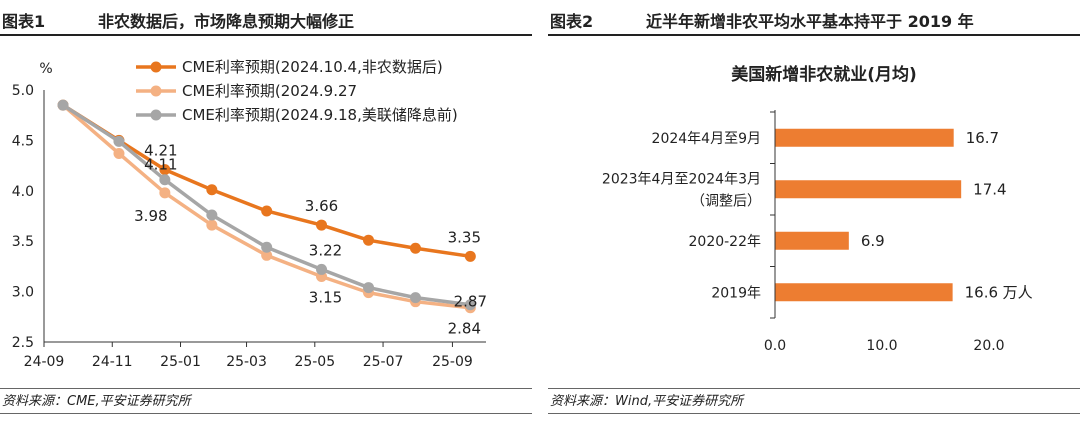 The height and width of the screenshot is (427, 1080). What do you see at coordinates (383, 362) in the screenshot?
I see `x-tick-label: 25-07` at bounding box center [383, 362].